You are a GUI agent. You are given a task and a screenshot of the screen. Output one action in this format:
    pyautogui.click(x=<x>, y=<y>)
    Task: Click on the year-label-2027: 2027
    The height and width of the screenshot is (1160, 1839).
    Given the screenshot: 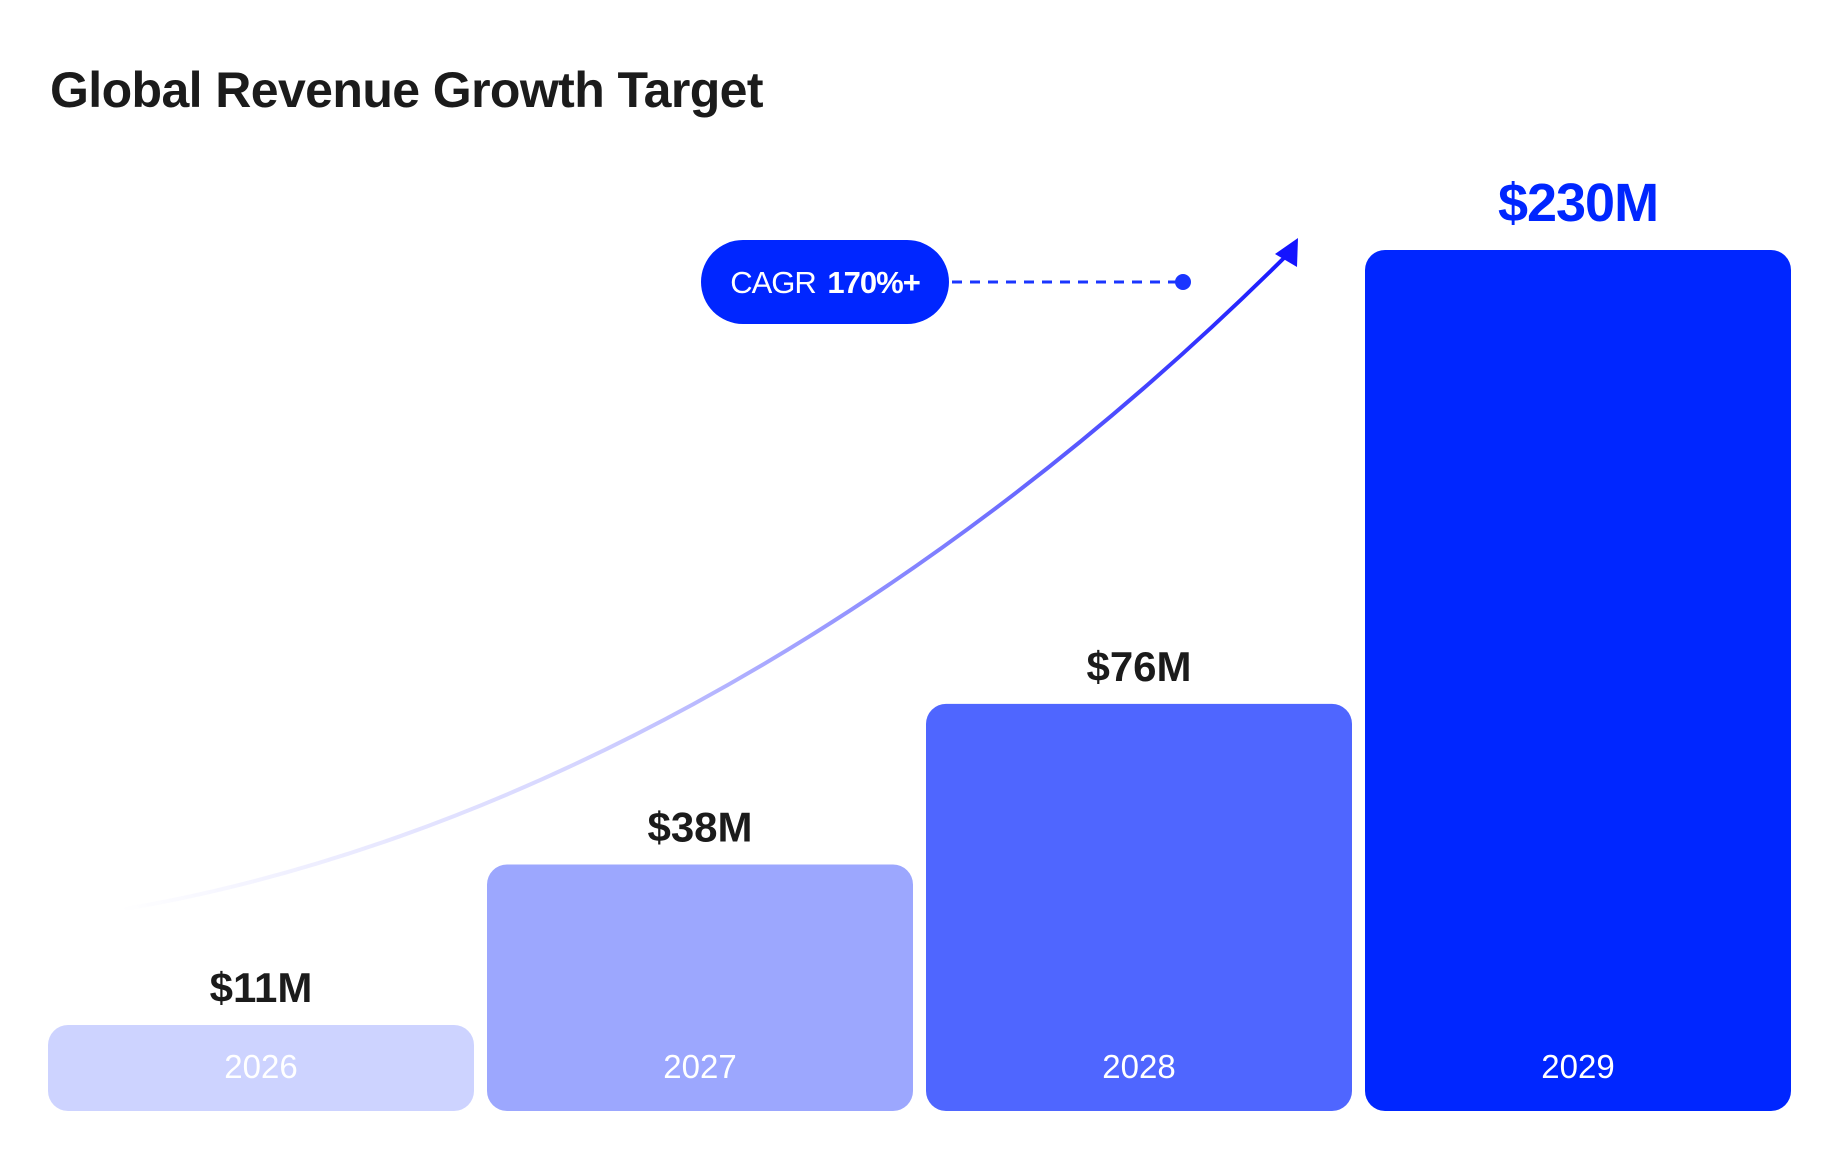 What is the action you would take?
    pyautogui.click(x=699, y=1066)
    